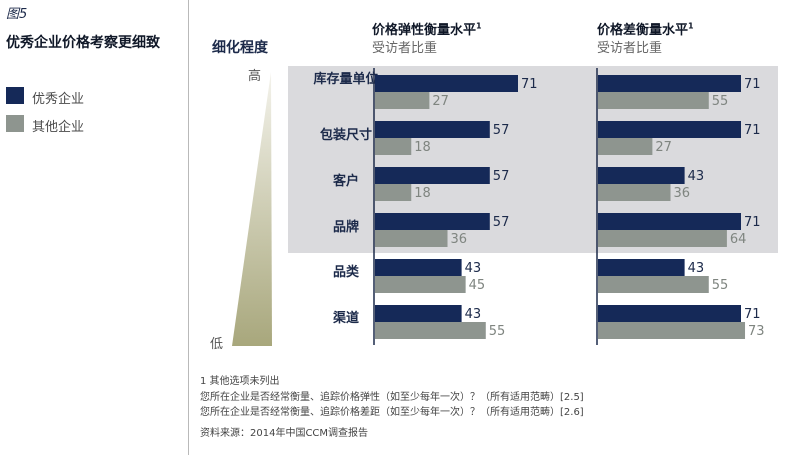 The height and width of the screenshot is (455, 798). I want to click on data-label-panel2-sku-top-performers: 71, so click(752, 84).